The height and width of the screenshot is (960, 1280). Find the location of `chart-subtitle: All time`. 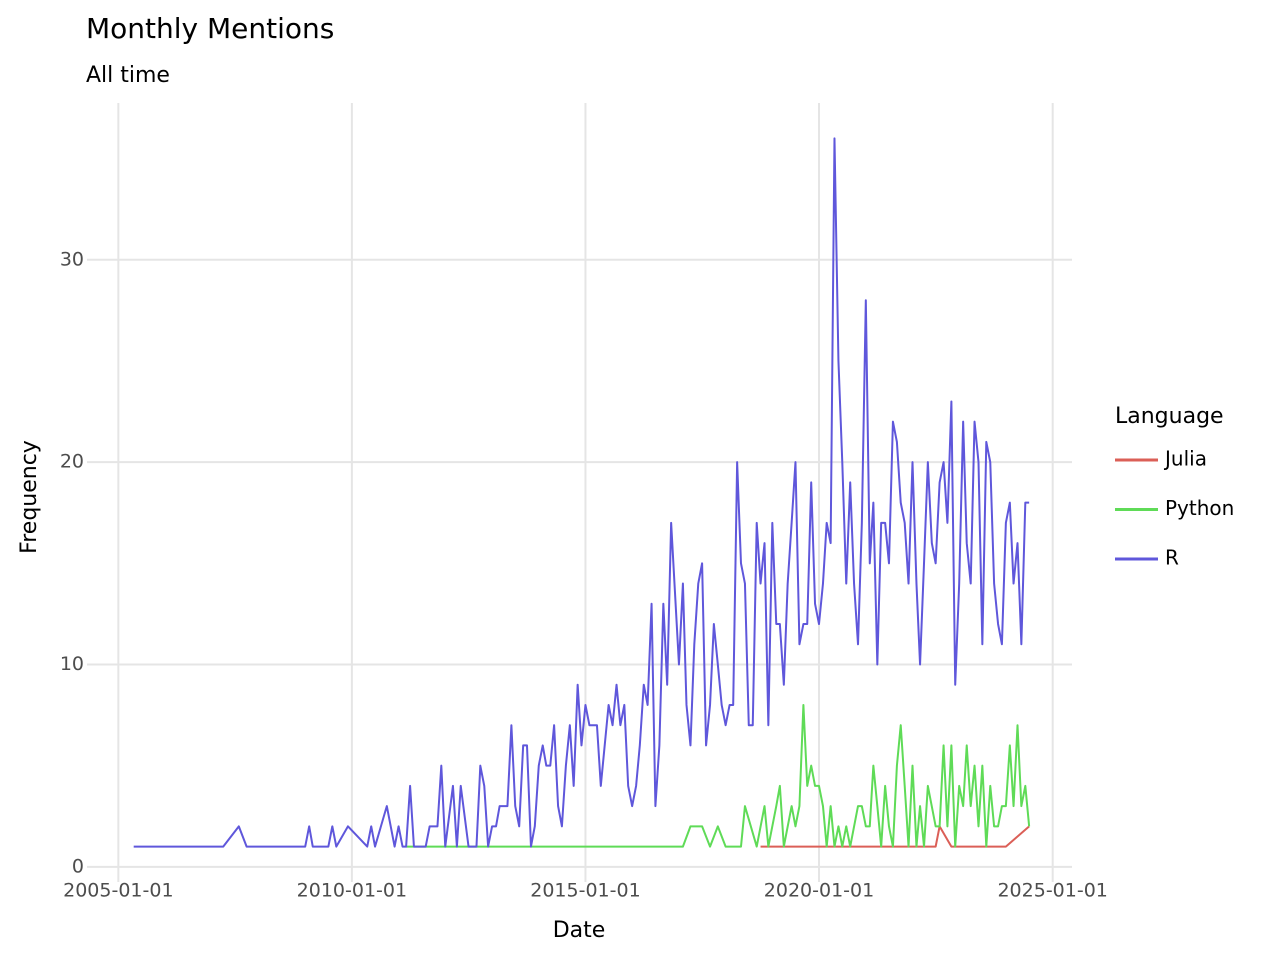

chart-subtitle: All time is located at coordinates (128, 75).